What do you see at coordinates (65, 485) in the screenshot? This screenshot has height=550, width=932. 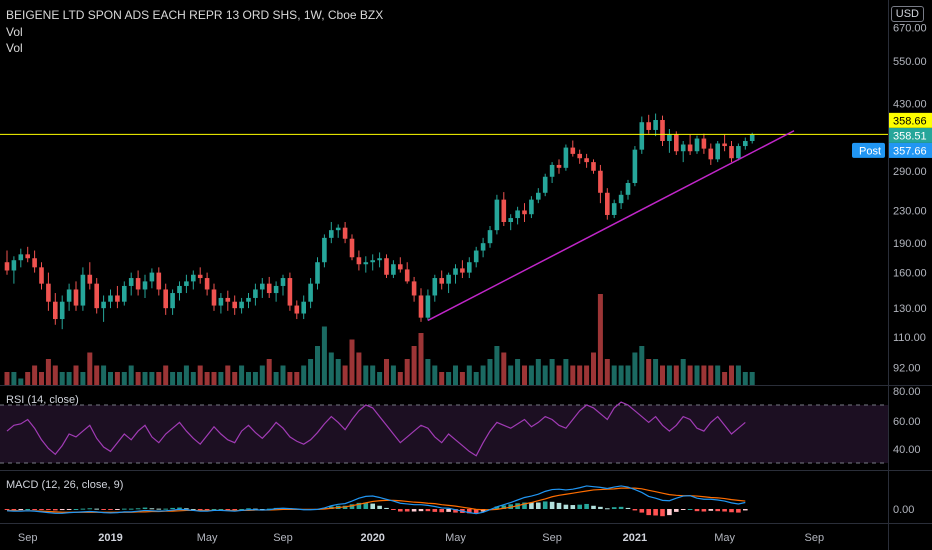 I see `macd-legend: MACD (12, 26, close, 9)` at bounding box center [65, 485].